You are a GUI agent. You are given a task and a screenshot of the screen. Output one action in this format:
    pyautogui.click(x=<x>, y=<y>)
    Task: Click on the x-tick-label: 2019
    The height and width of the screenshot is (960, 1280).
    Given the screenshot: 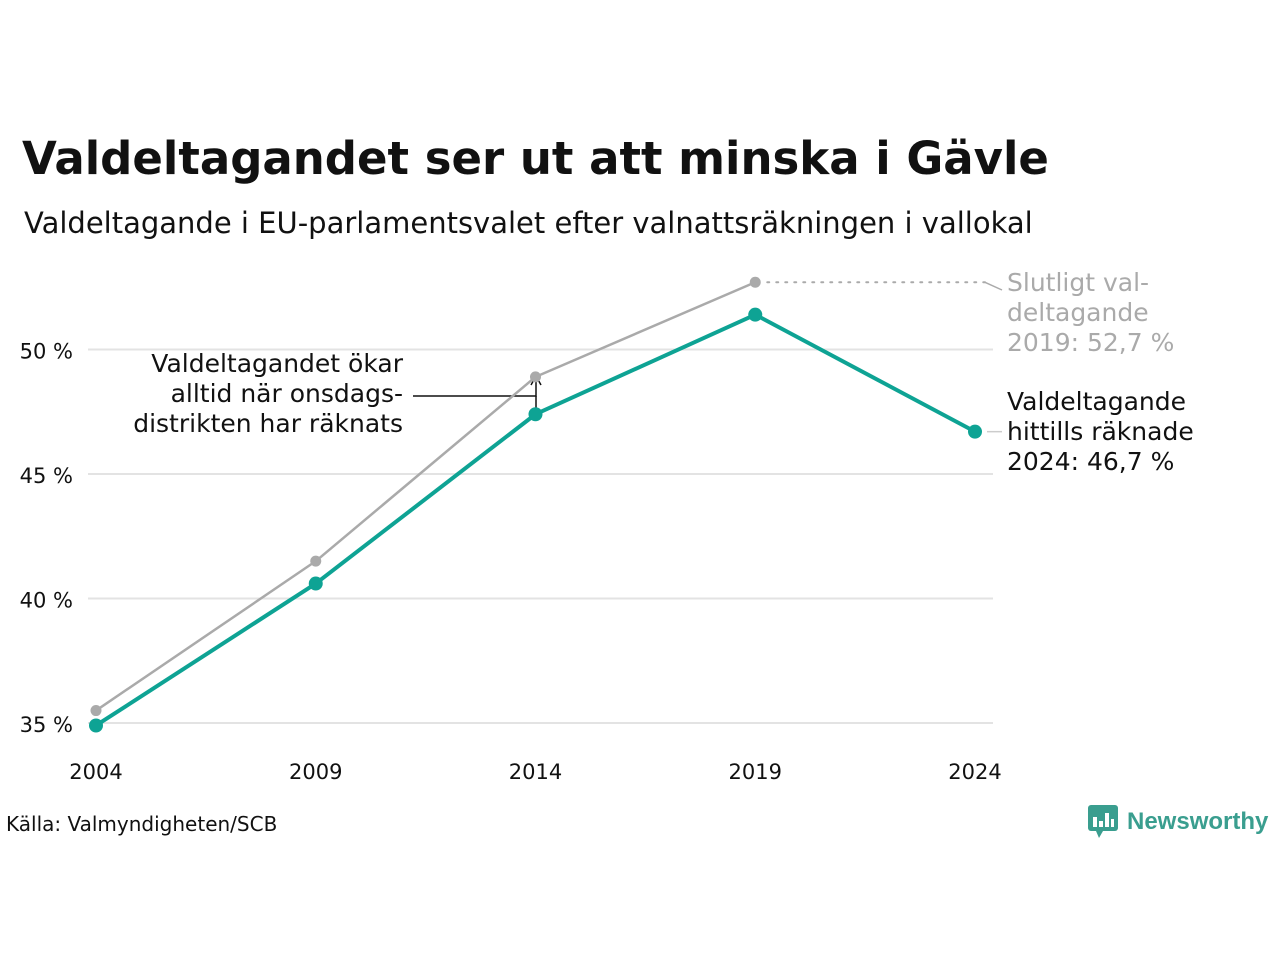 What is the action you would take?
    pyautogui.click(x=755, y=772)
    